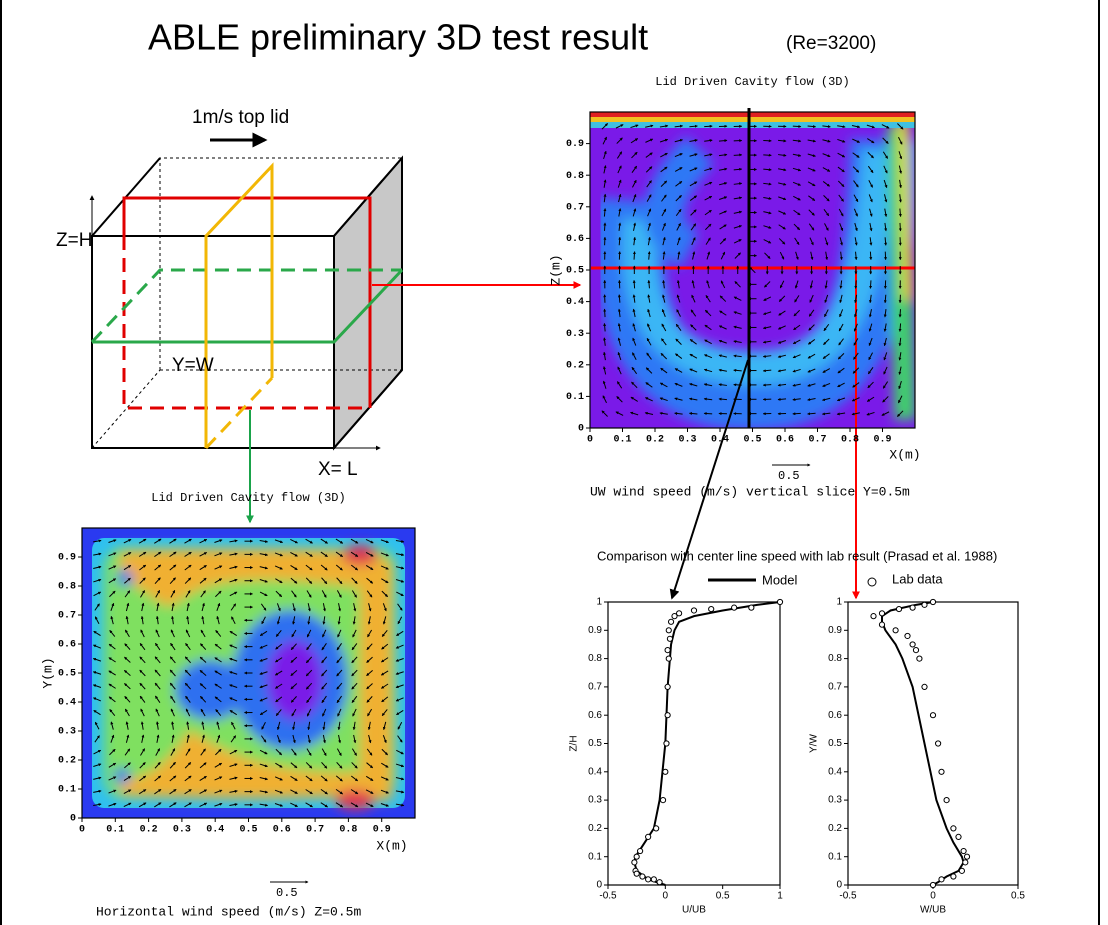 The image size is (1108, 925). Describe the element at coordinates (835, 715) in the screenshot. I see `y-tick-label: 0.6` at that location.